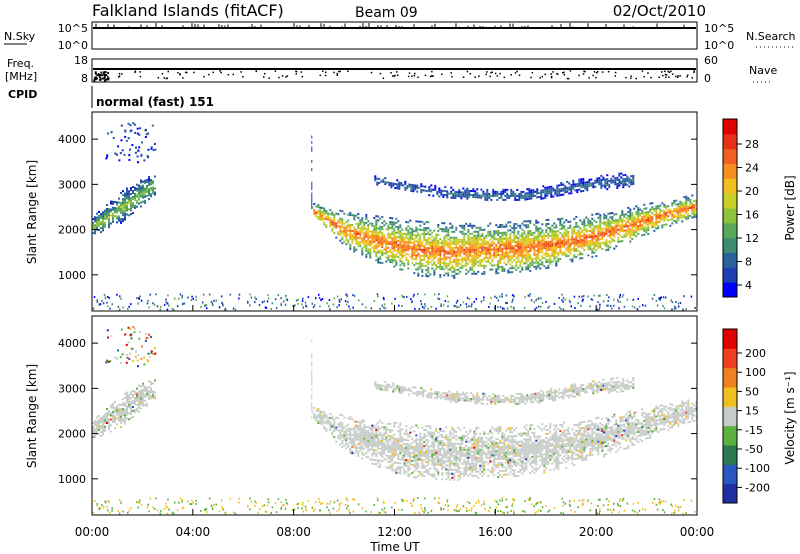 The width and height of the screenshot is (800, 554). I want to click on velocity-ylabel: Slant Range [km], so click(32, 416).